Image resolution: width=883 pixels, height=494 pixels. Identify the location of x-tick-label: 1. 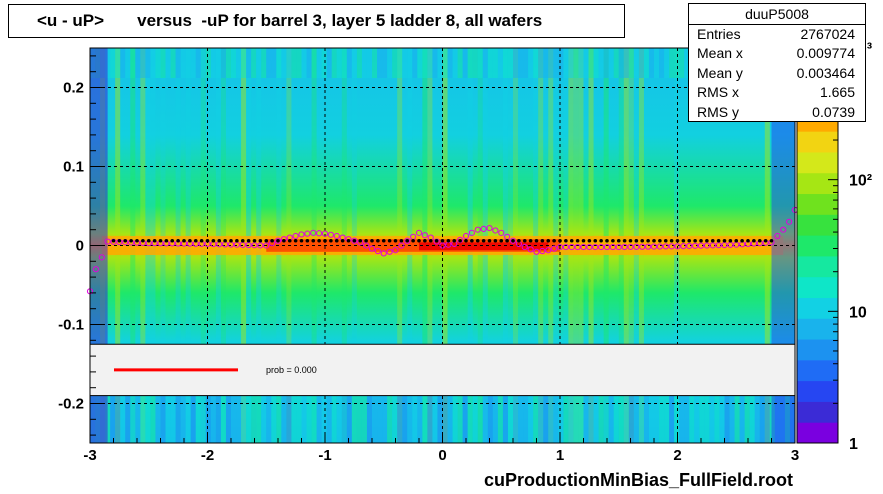
(560, 455).